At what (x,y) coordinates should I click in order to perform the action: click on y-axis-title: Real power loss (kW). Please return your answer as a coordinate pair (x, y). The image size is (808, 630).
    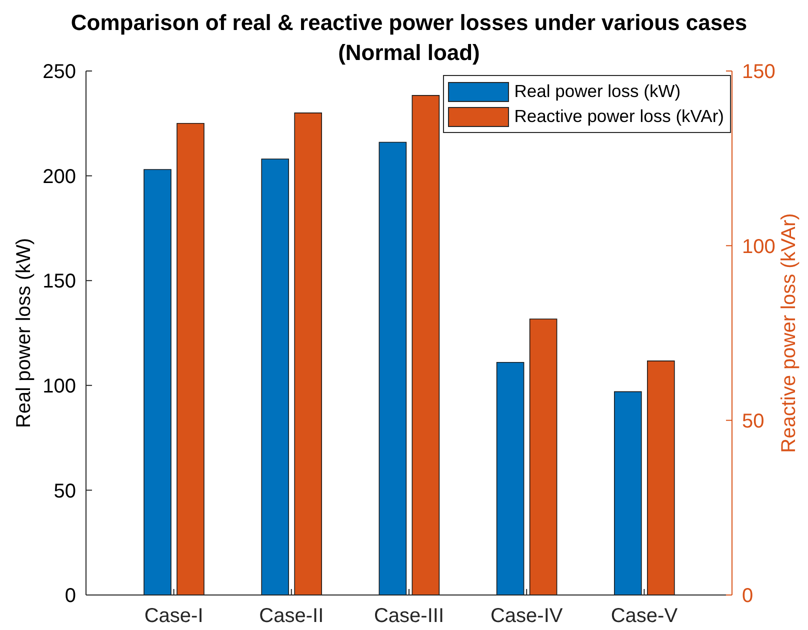
    Looking at the image, I should click on (24, 333).